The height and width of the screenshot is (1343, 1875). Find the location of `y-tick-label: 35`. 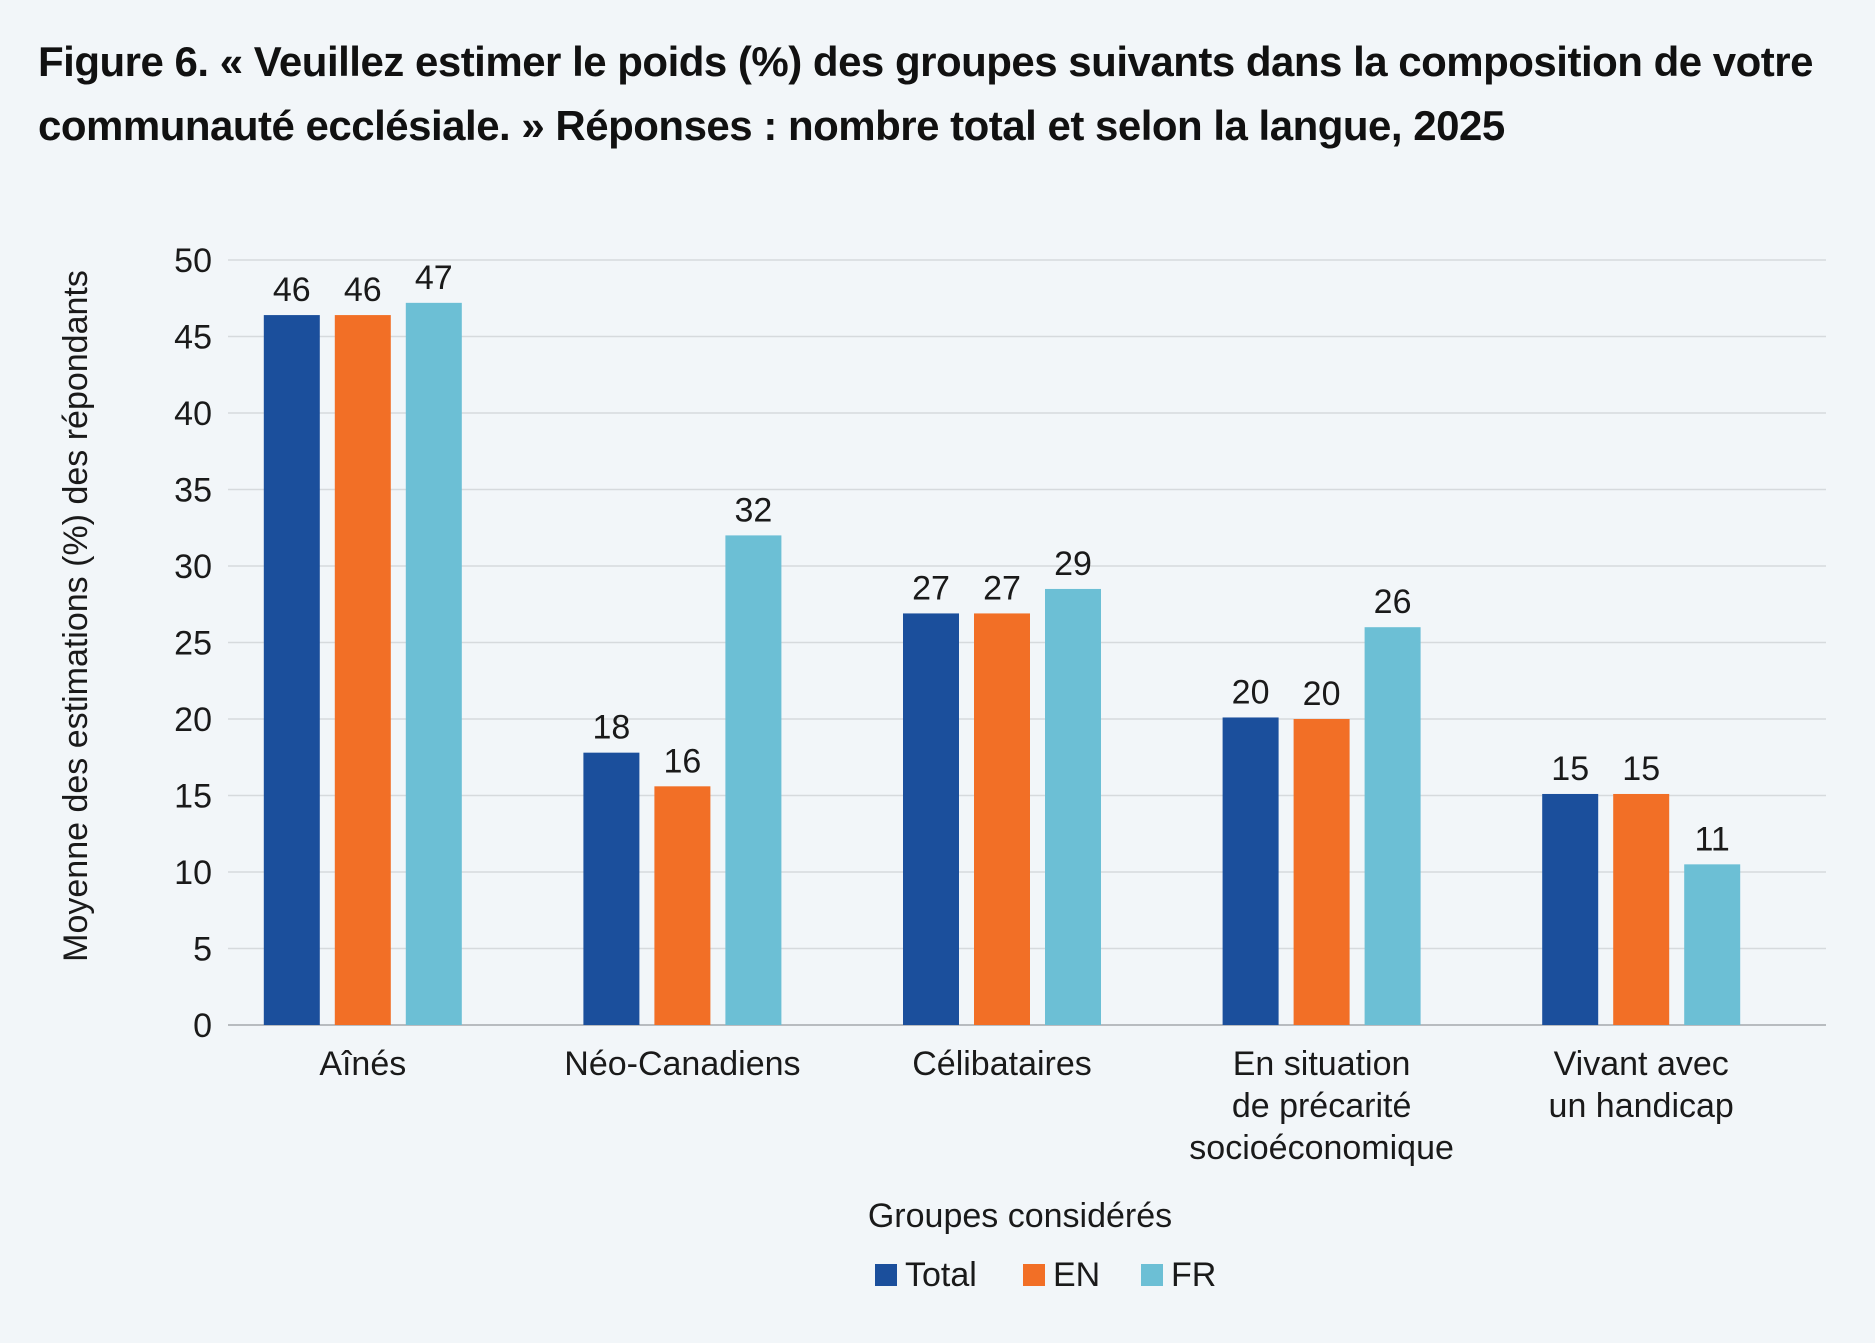

y-tick-label: 35 is located at coordinates (193, 491).